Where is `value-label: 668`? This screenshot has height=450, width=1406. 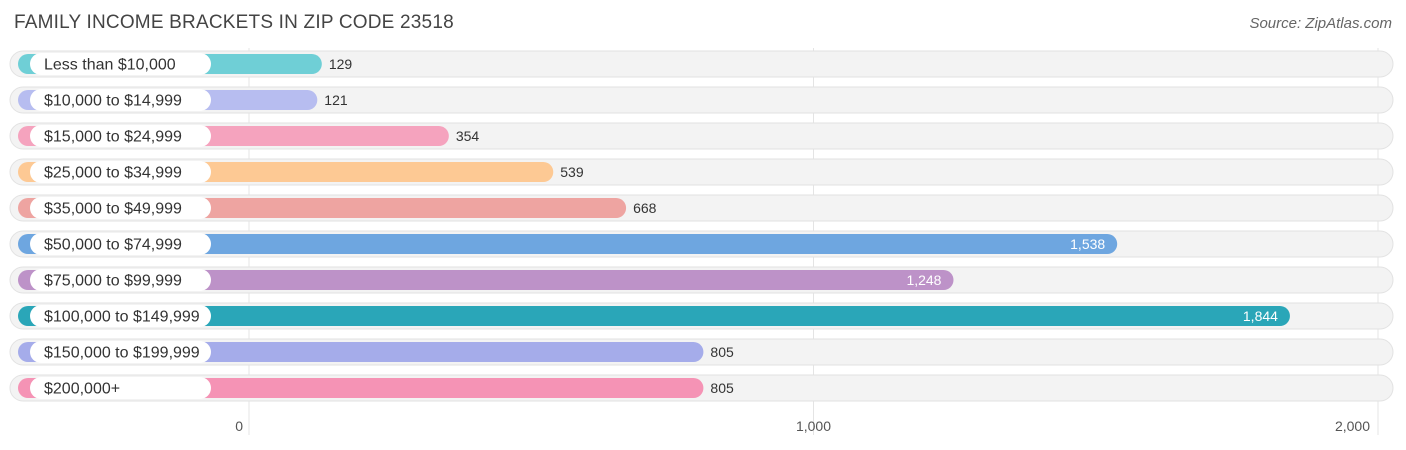
value-label: 668 is located at coordinates (645, 208).